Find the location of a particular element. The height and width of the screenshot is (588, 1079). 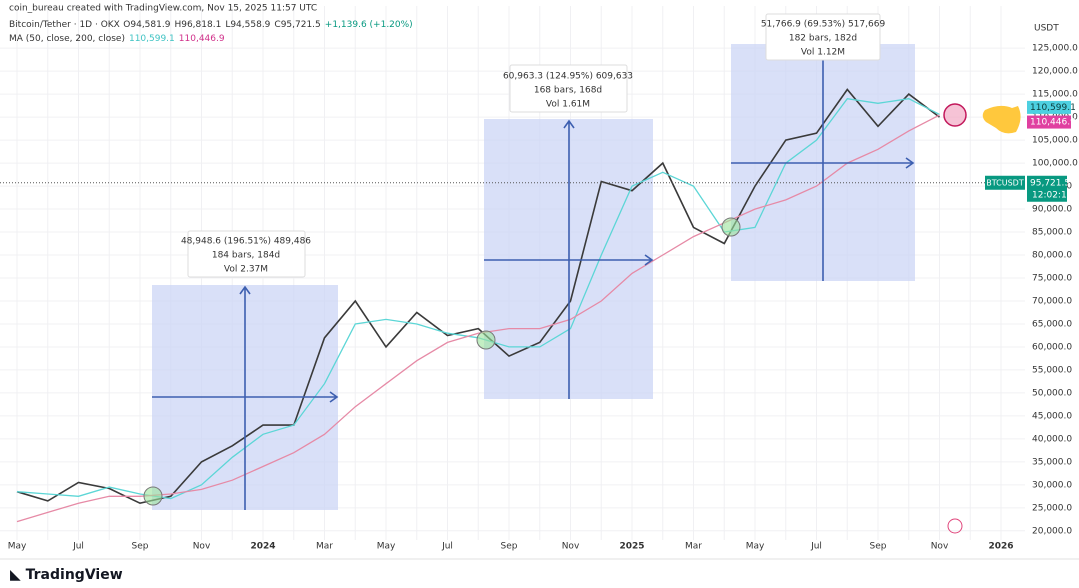

measure-text: Vol 1.12M is located at coordinates (823, 53).